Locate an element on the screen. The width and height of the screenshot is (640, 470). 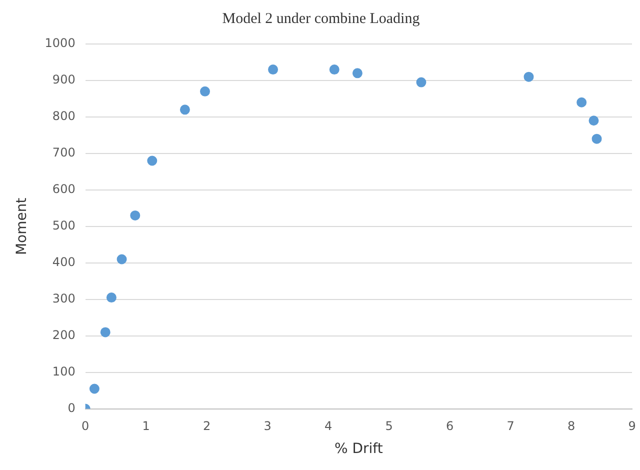
x-tick-label: 9 is located at coordinates (632, 426).